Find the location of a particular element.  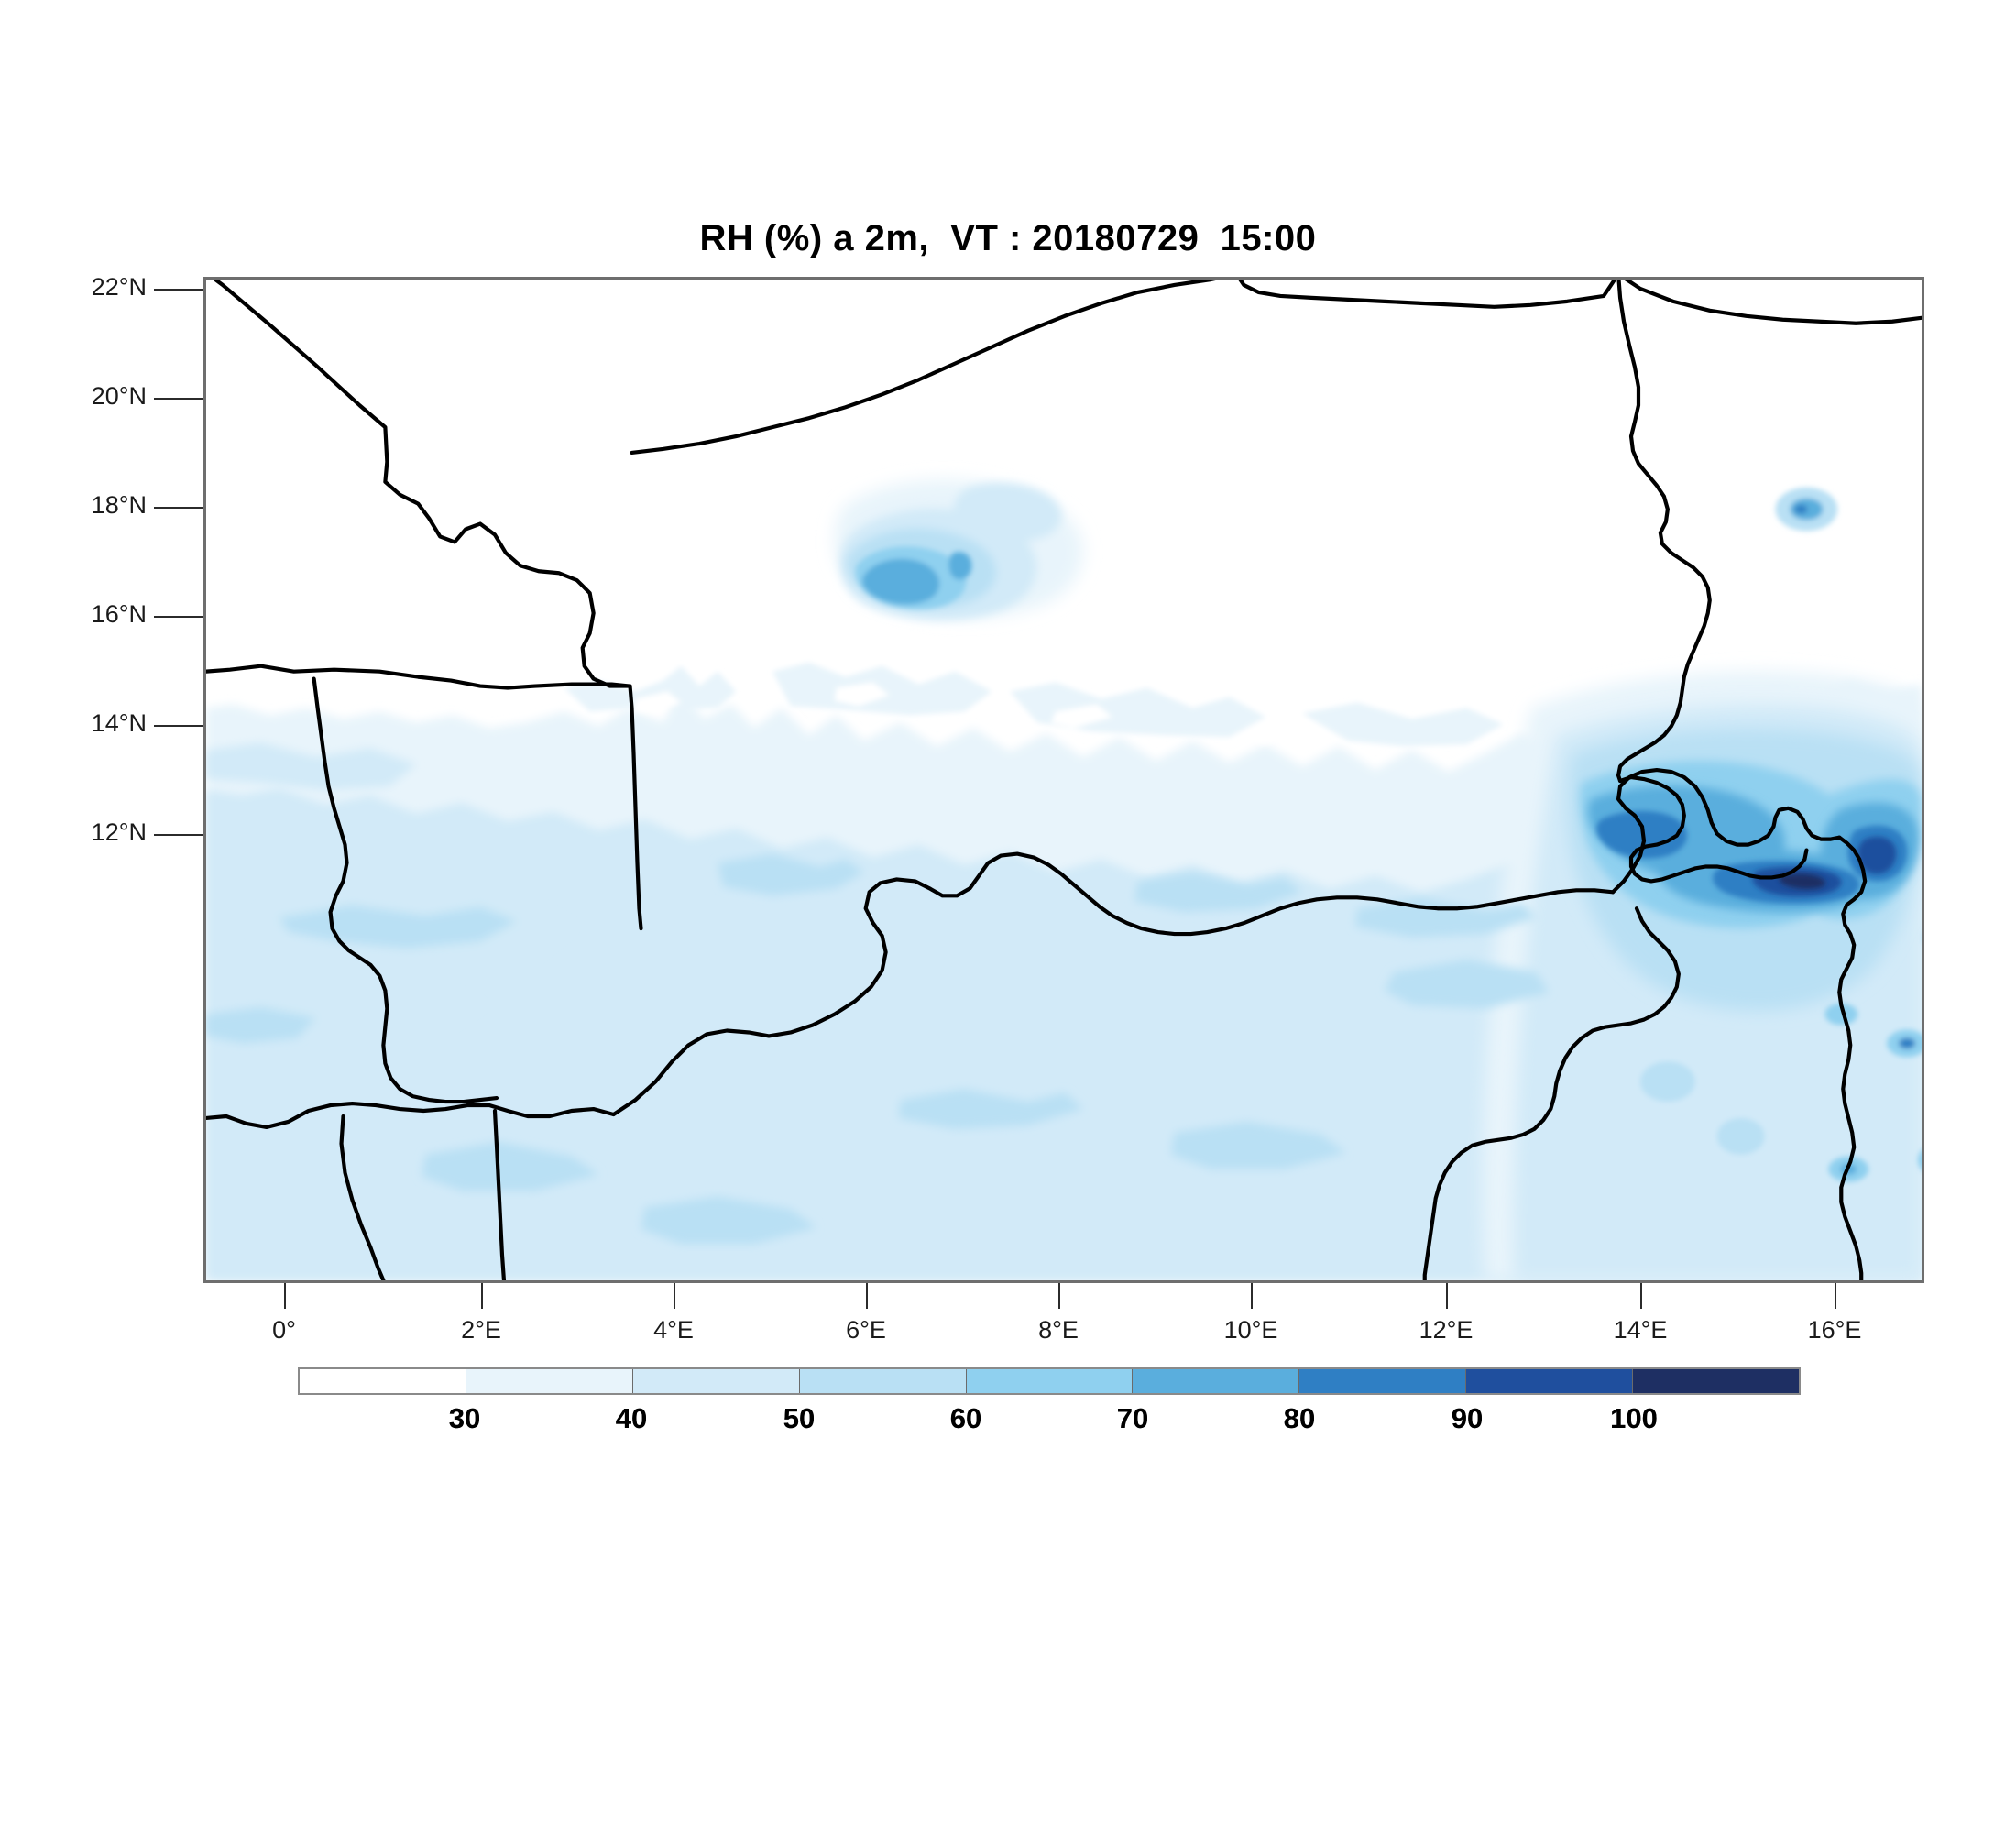

lon-tick-label: 10°E is located at coordinates (1250, 1330).